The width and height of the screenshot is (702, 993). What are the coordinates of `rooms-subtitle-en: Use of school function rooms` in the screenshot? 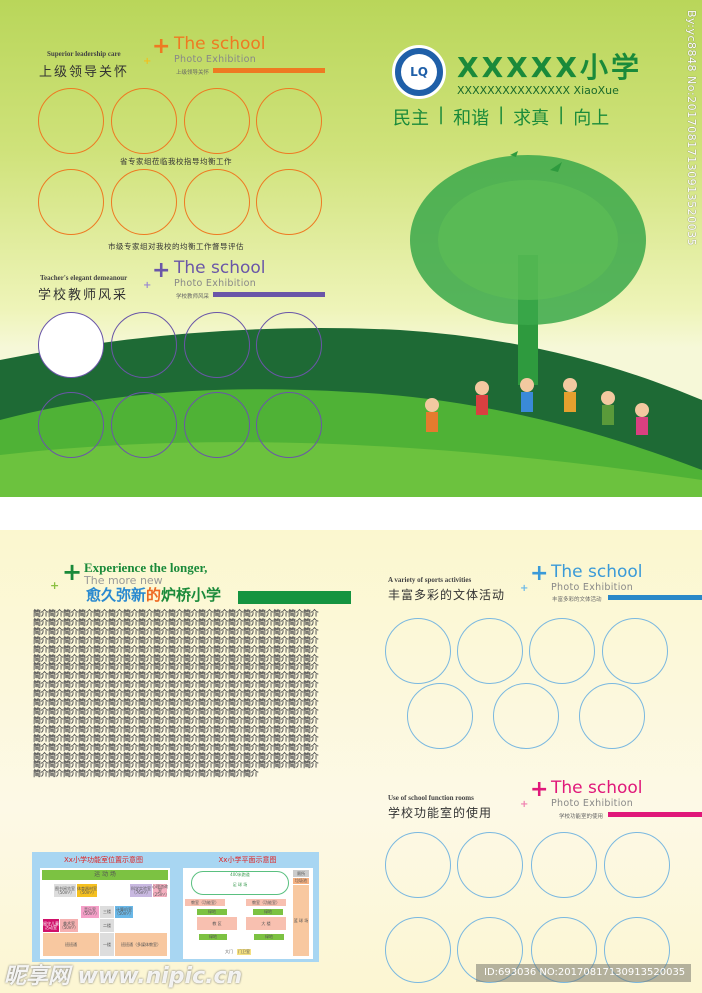 It's located at (431, 798).